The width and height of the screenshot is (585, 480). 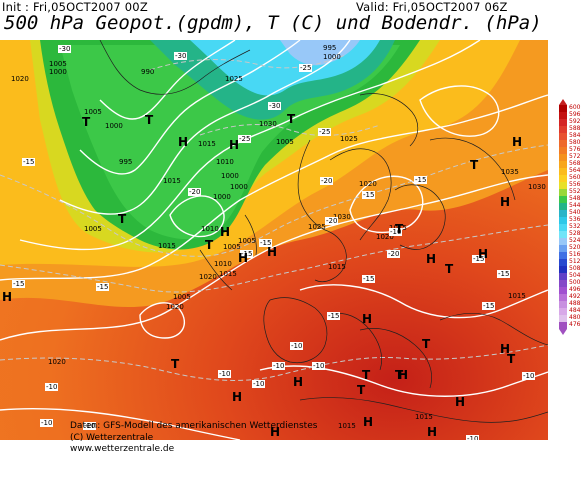 I want to click on scale-step: 540, so click(x=571, y=213).